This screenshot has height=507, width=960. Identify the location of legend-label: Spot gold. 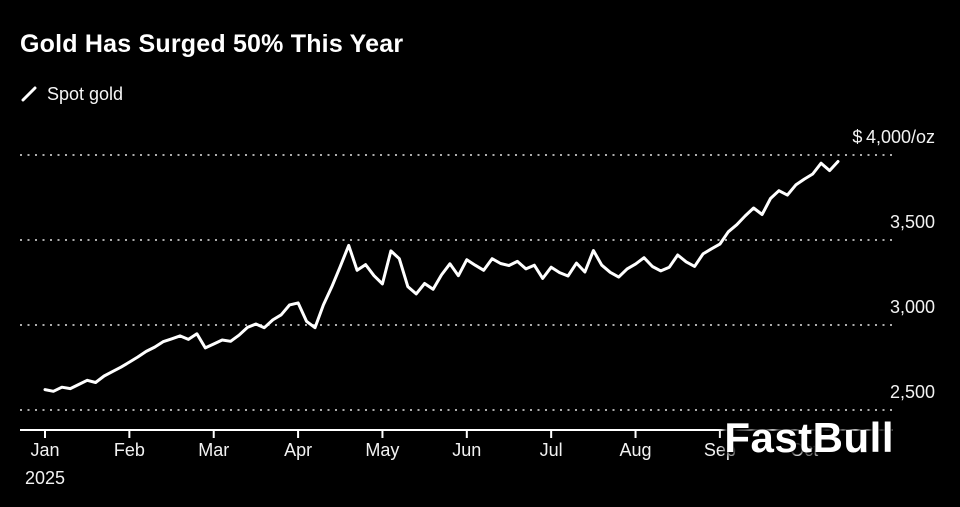
(85, 94).